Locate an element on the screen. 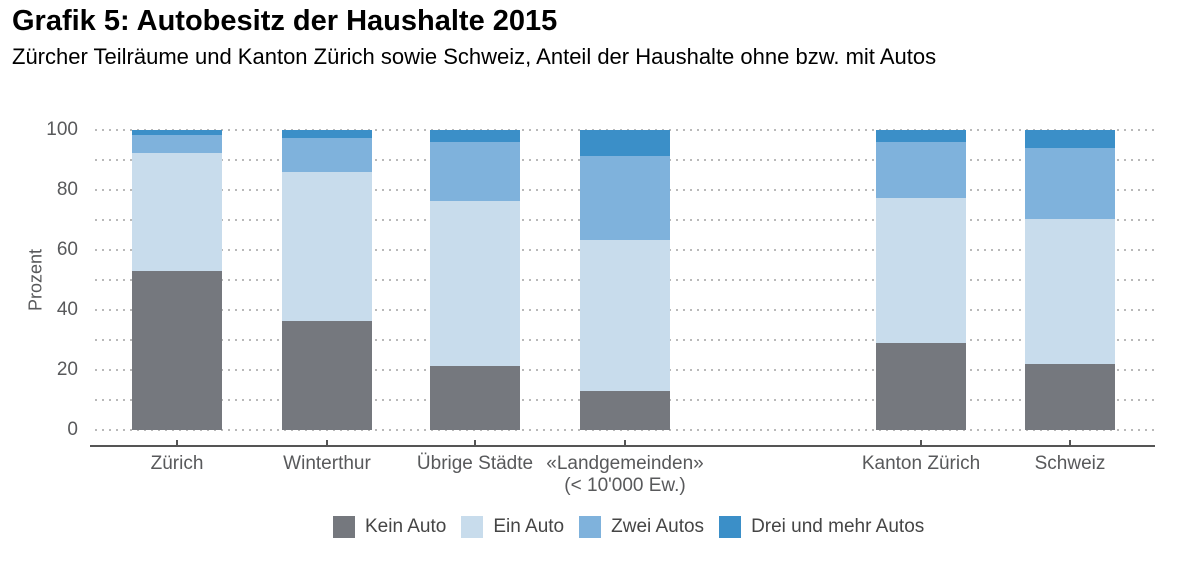 The image size is (1200, 570). legend-swatch-ein-auto is located at coordinates (472, 527).